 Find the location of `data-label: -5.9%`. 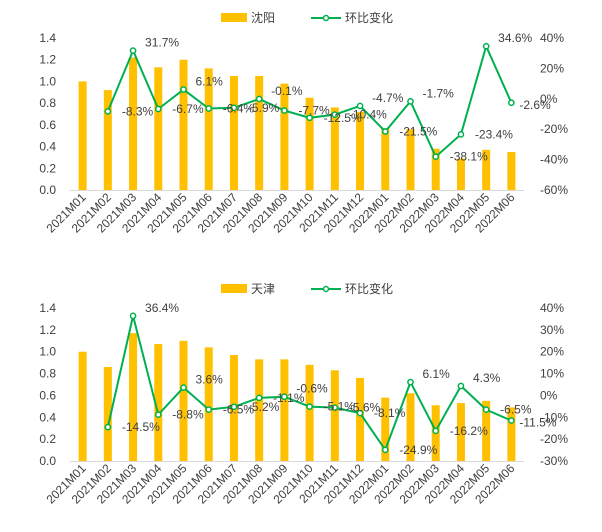

data-label: -5.9% is located at coordinates (264, 108).